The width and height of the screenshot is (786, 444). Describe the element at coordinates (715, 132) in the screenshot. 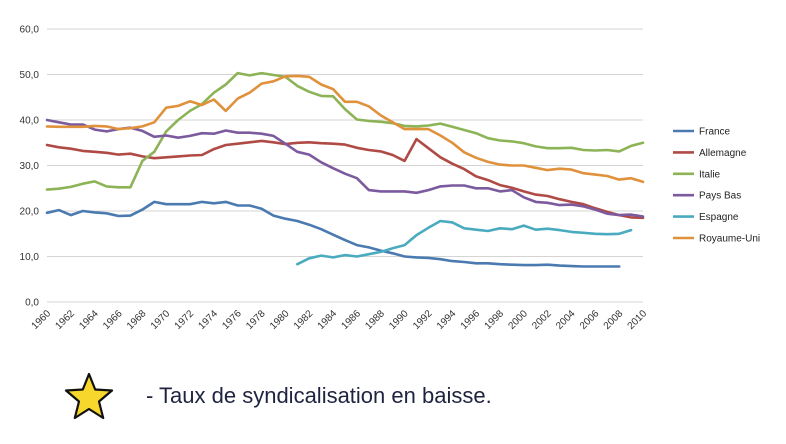

I see `legend-label: France` at that location.